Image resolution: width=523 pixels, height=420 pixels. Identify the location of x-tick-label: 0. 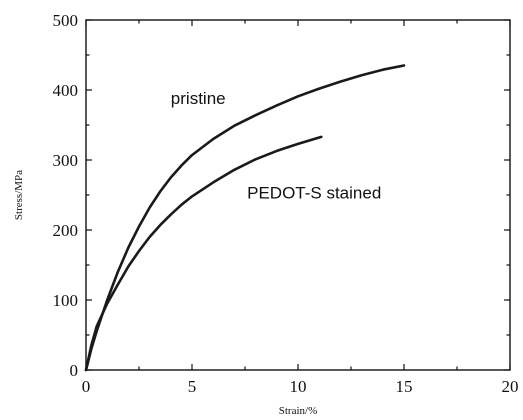
(86, 386).